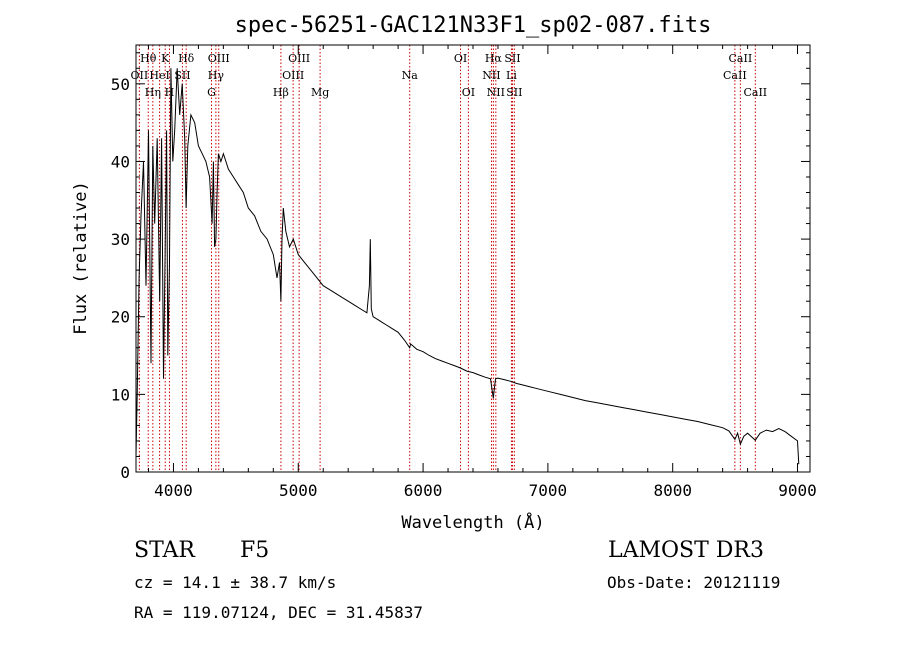 Image resolution: width=900 pixels, height=649 pixels. What do you see at coordinates (140, 75) in the screenshot?
I see `line-label: OII` at bounding box center [140, 75].